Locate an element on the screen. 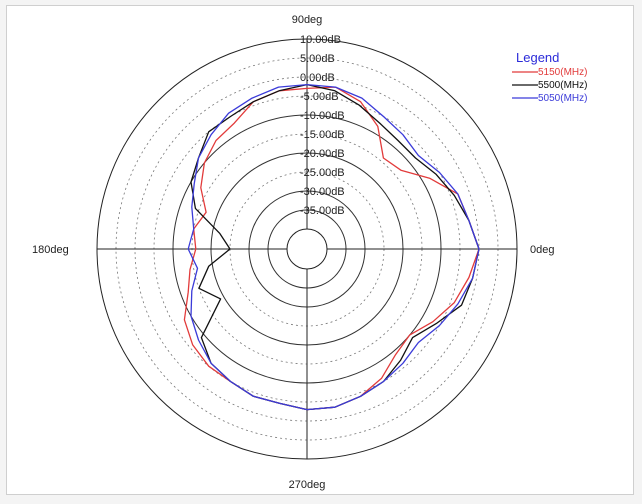  legend-label: 5050(MHz) is located at coordinates (562, 98).